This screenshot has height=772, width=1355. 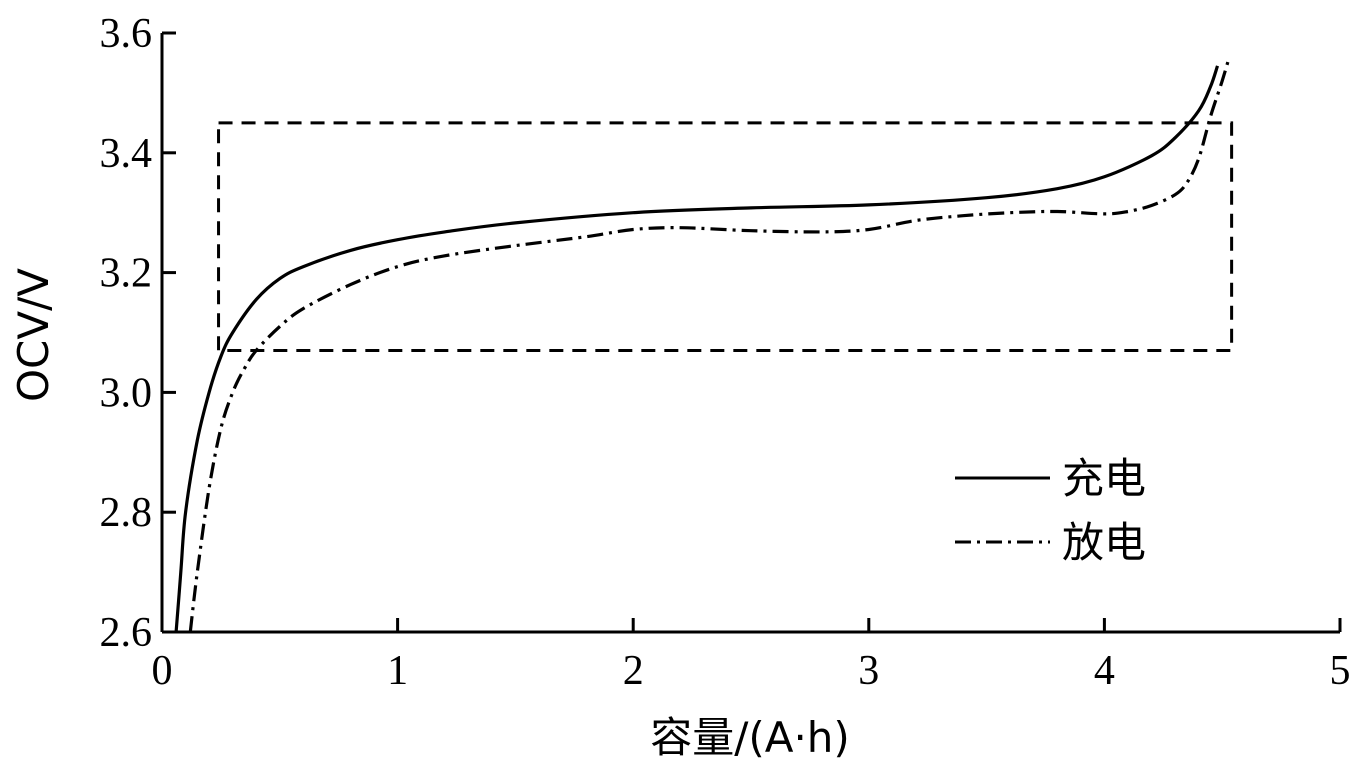 I want to click on y-tick-label: 2.8, so click(x=126, y=513).